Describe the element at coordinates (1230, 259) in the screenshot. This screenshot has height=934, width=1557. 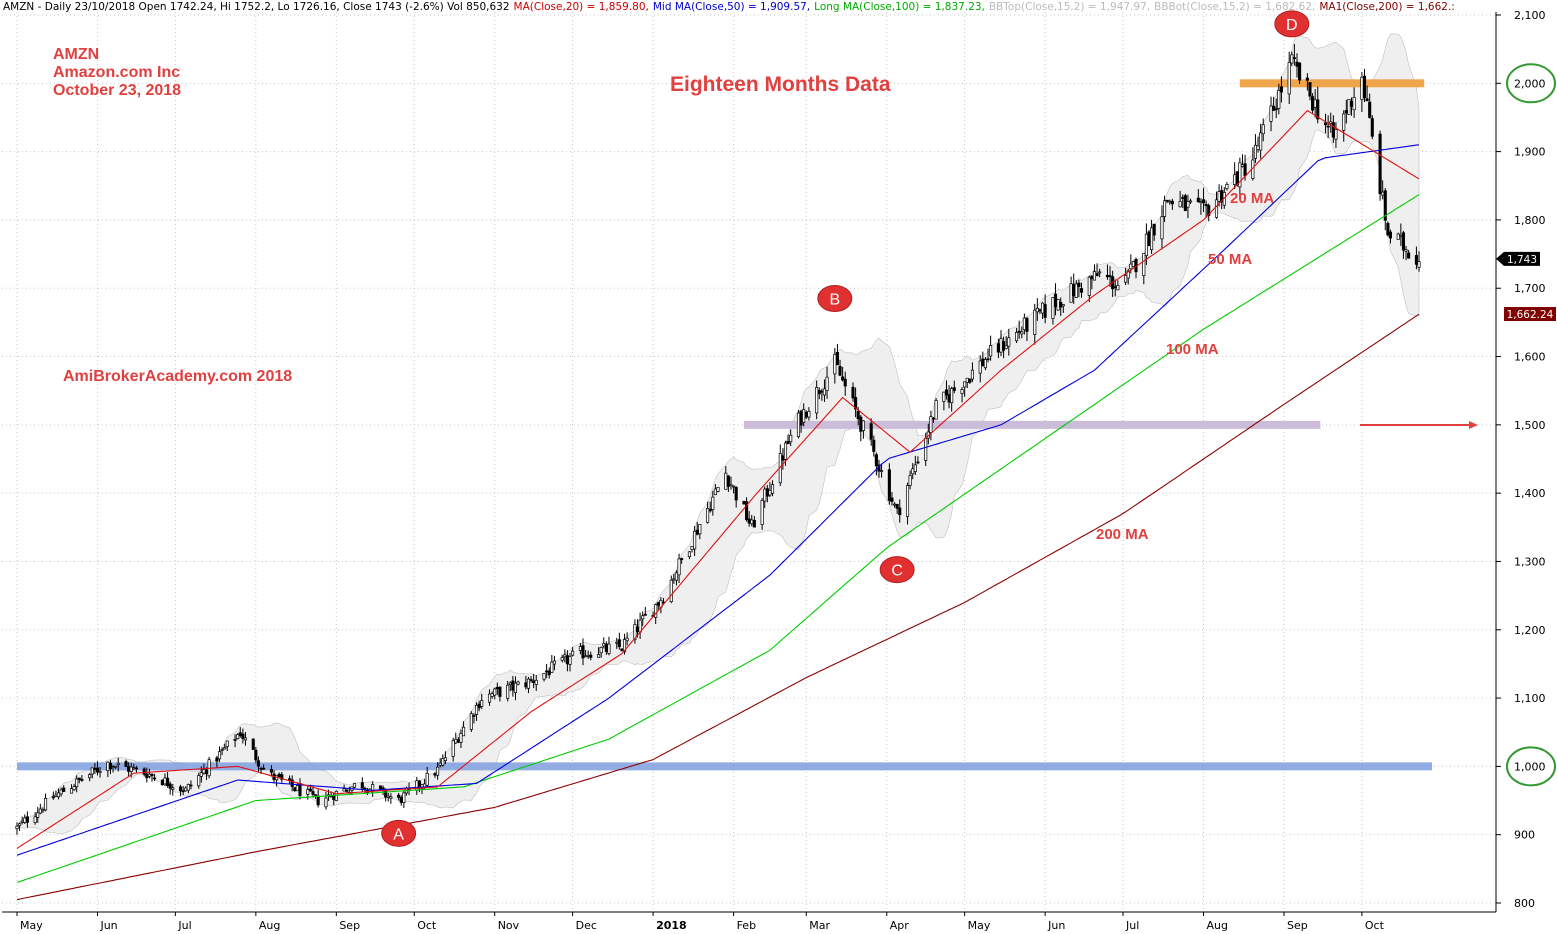
I see `ma50-label: 50 MA` at that location.